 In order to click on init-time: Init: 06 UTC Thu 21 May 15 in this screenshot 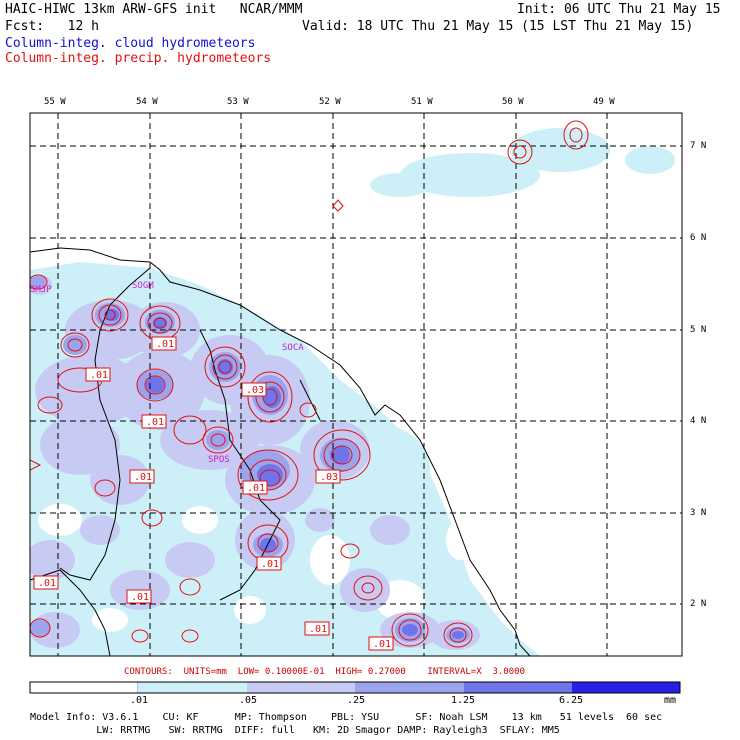, I will do `click(619, 9)`.